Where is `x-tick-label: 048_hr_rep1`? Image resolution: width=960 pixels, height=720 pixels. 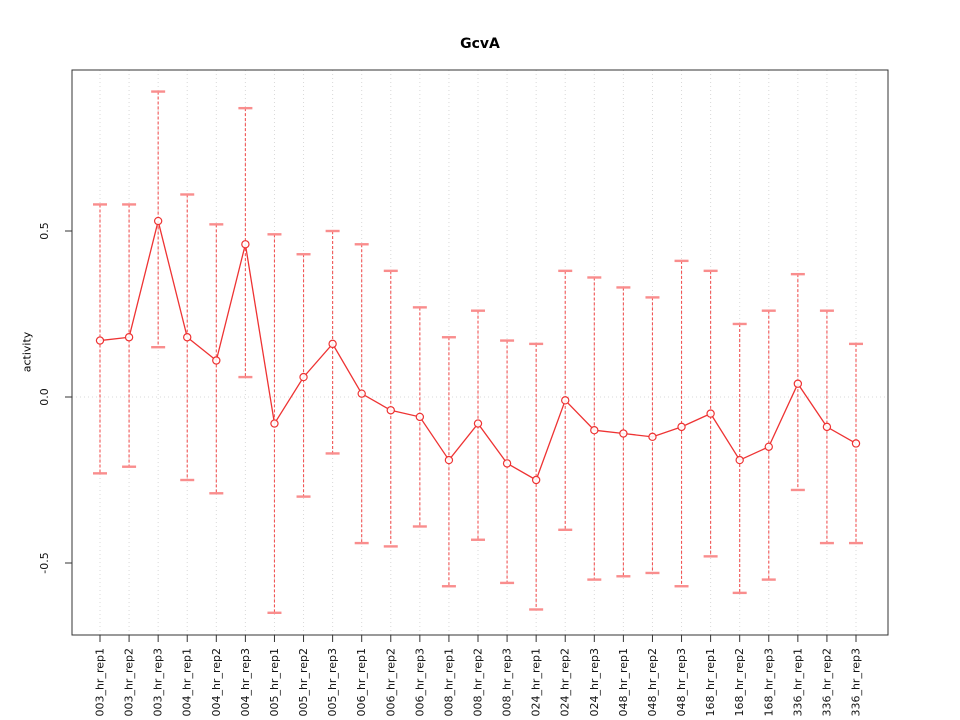 x-tick-label: 048_hr_rep1 is located at coordinates (623, 682).